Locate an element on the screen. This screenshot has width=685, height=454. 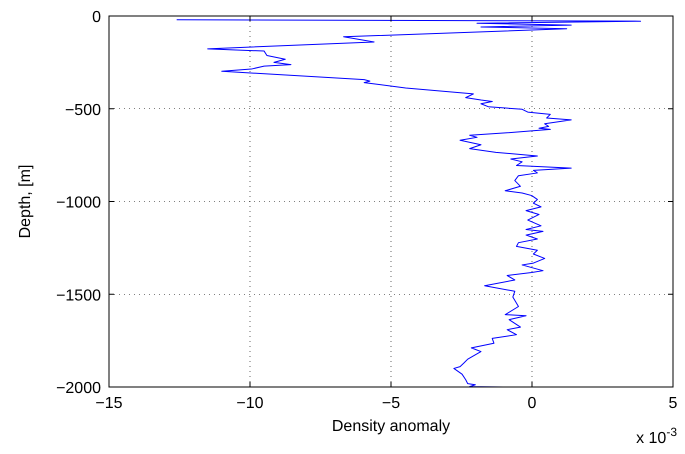
y-tick-label: −500 is located at coordinates (83, 110).